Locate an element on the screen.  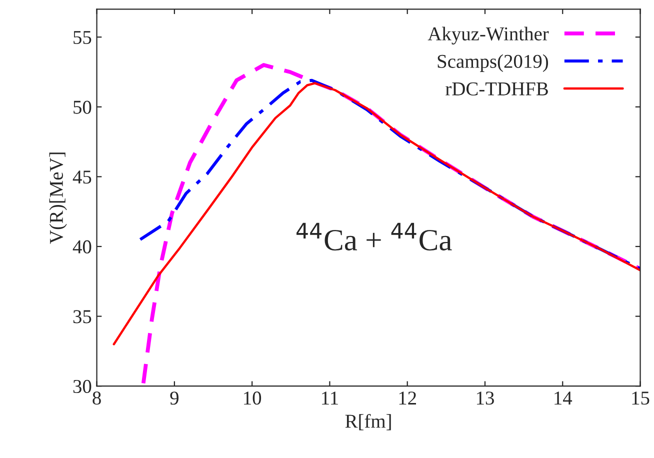
legend-label: rDC-TDHFB is located at coordinates (497, 89).